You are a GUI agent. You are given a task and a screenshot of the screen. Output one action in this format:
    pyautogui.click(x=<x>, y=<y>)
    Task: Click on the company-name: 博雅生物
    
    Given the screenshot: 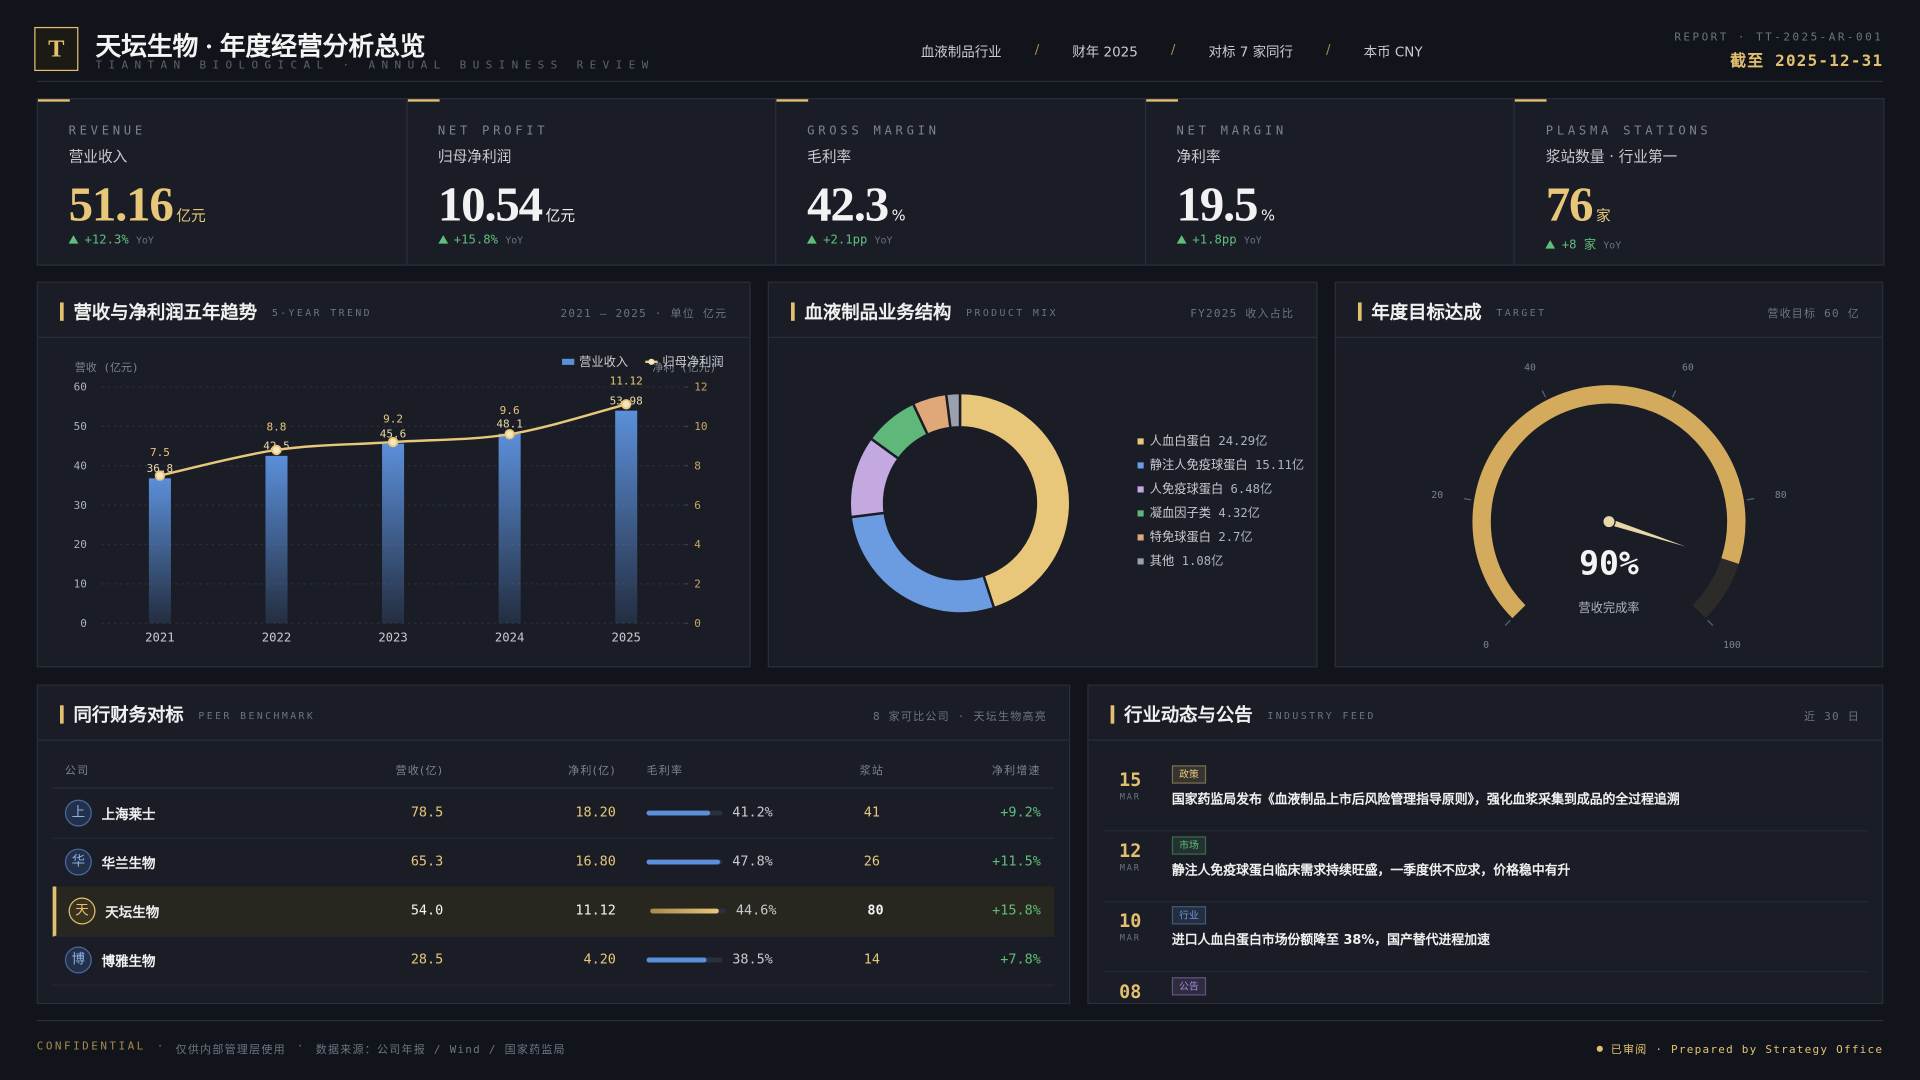 What is the action you would take?
    pyautogui.click(x=128, y=961)
    